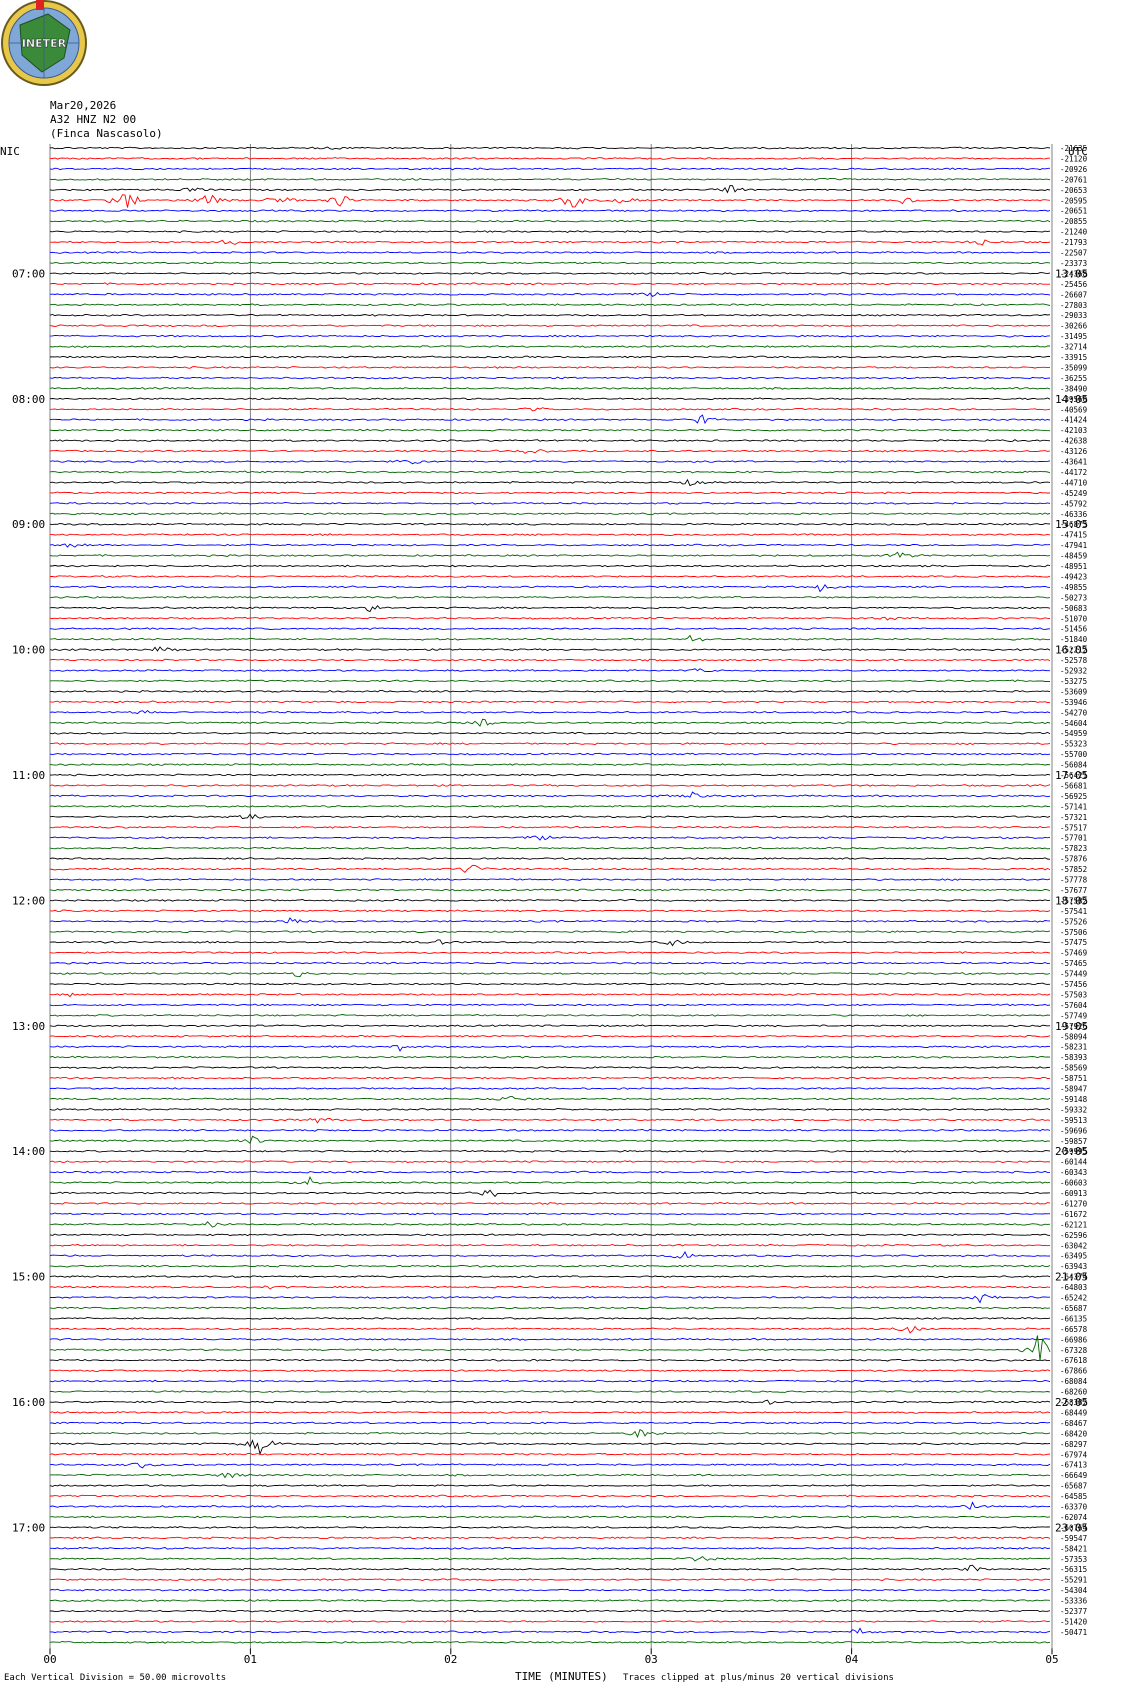 This screenshot has width=1130, height=1689. I want to click on x-axis-title: TIME (MINUTES), so click(561, 1676).